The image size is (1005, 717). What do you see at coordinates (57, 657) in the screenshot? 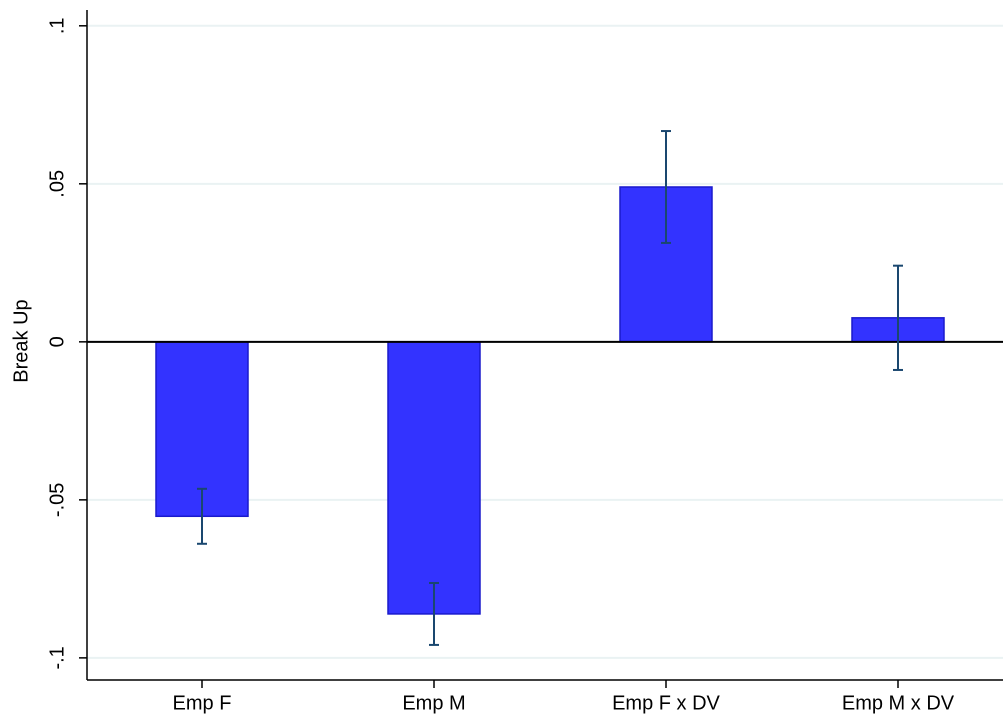
I see `y-tick-label: -.1` at bounding box center [57, 657].